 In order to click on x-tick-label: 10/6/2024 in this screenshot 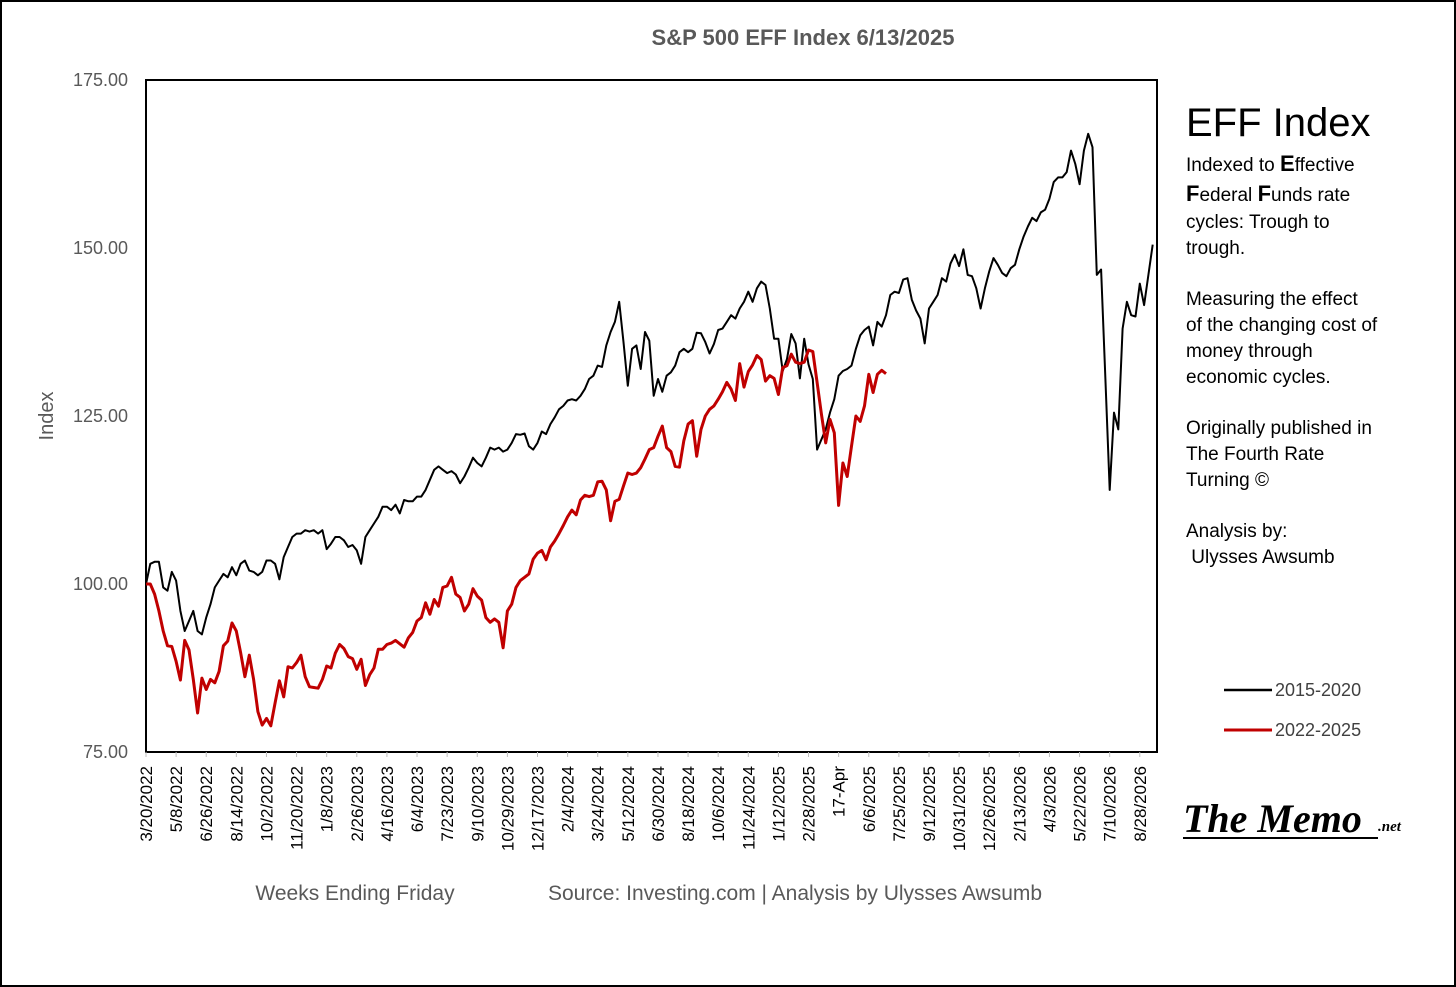, I will do `click(718, 804)`.